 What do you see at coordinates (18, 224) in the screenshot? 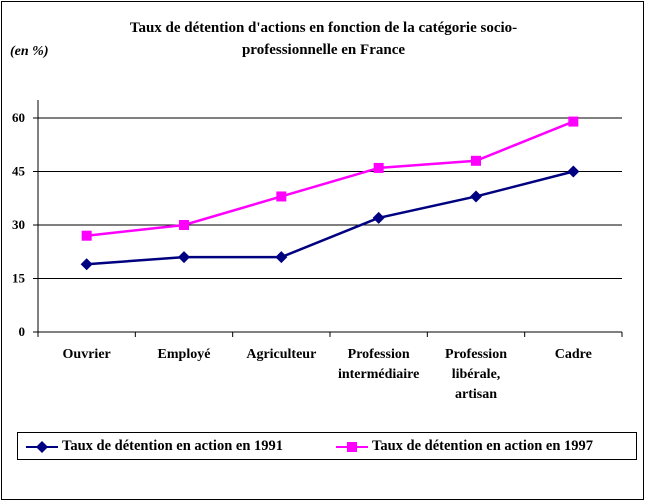
I see `y-tick-label-30: 30` at bounding box center [18, 224].